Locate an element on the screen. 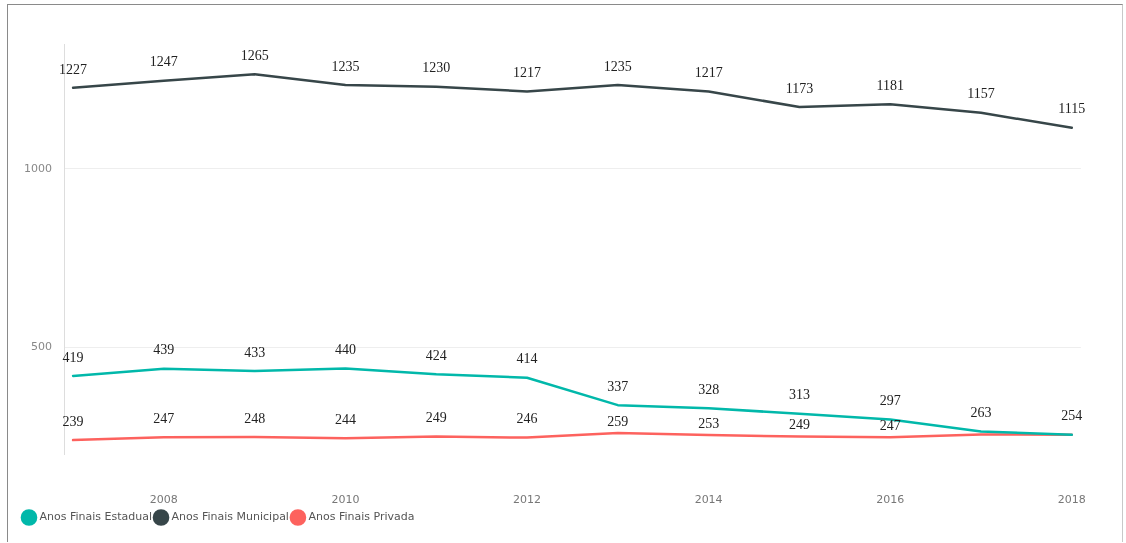  y-tick-label: 1000 is located at coordinates (38, 168).